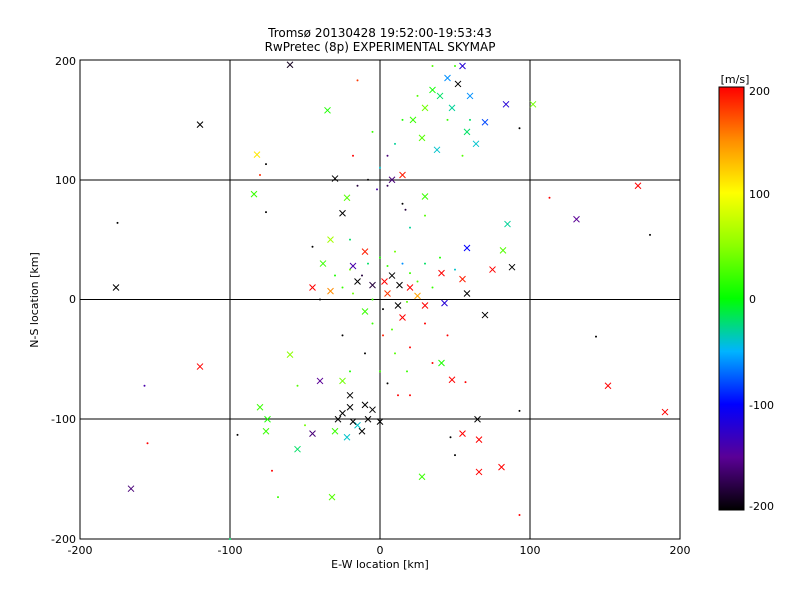 The height and width of the screenshot is (600, 800). Describe the element at coordinates (230, 550) in the screenshot. I see `x-tick-label: -100` at that location.